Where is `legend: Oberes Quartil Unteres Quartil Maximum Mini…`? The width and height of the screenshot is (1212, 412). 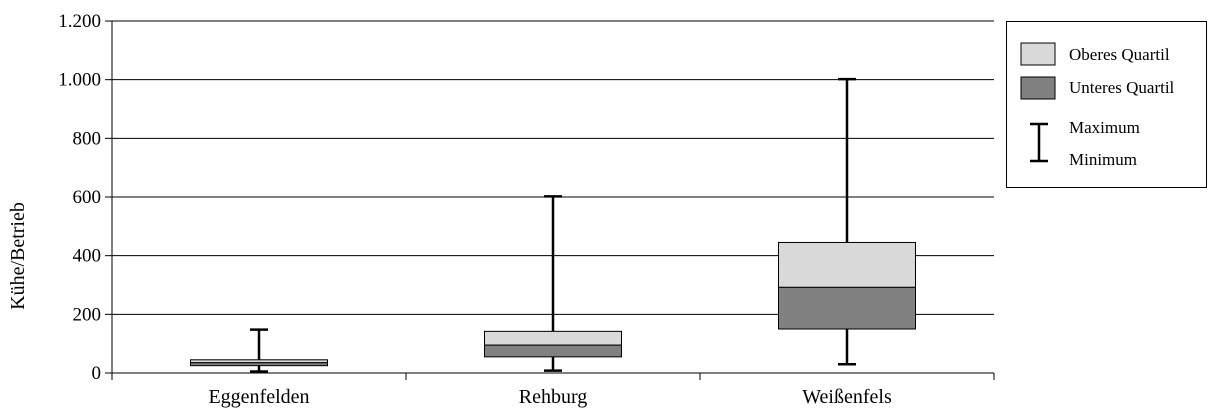 legend: Oberes Quartil Unteres Quartil Maximum Mini… is located at coordinates (1106, 104).